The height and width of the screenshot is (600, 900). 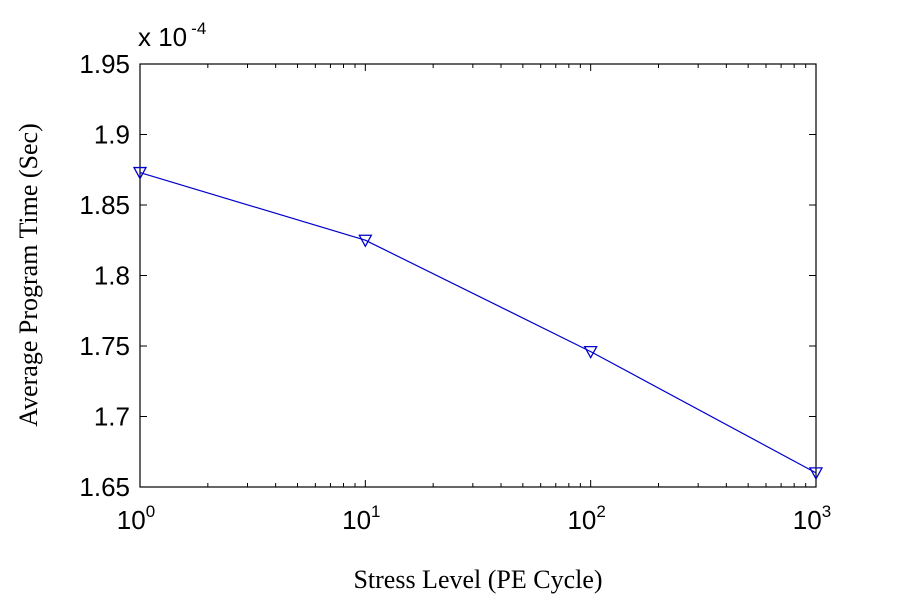 I want to click on x-tick-label: 10⁰, so click(x=136, y=518).